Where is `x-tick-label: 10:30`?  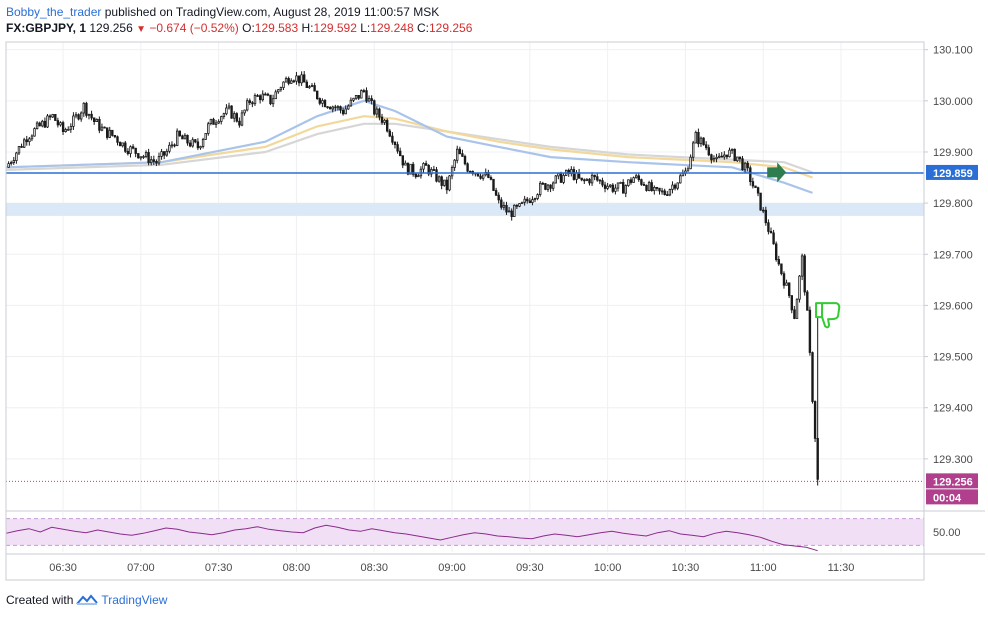
x-tick-label: 10:30 is located at coordinates (686, 568).